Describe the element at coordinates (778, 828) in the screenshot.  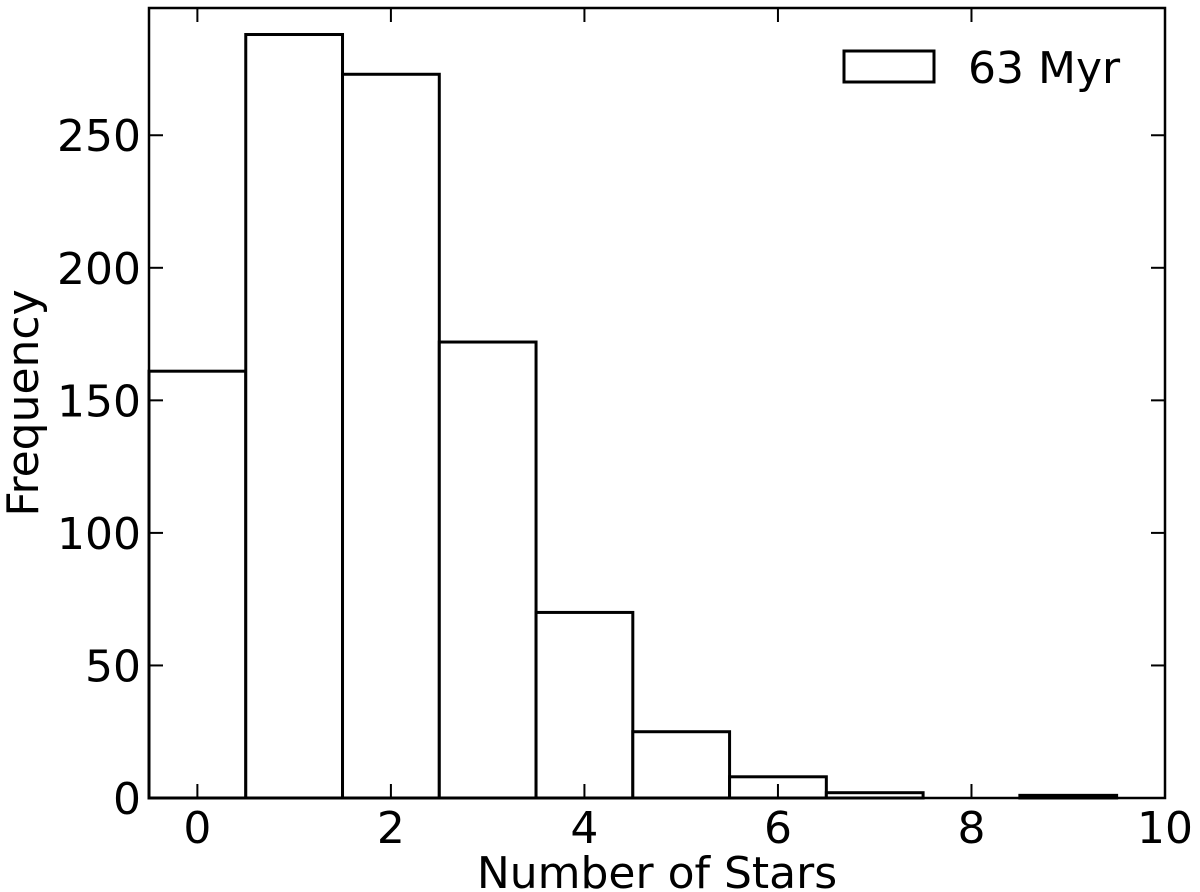
I see `x-tick-label: 6` at that location.